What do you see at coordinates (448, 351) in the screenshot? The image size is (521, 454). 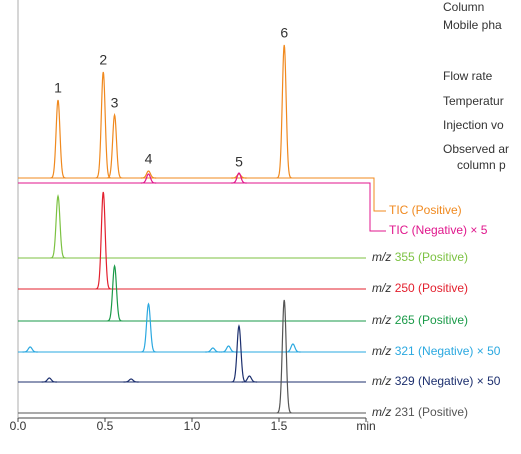 I see `series-label-name: 321 (Negative) × 50` at bounding box center [448, 351].